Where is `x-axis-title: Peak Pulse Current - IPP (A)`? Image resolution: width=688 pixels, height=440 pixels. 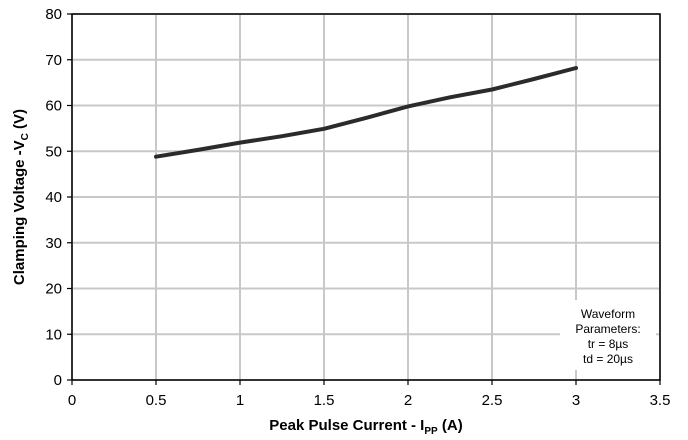 x-axis-title: Peak Pulse Current - IPP (A) is located at coordinates (365, 427).